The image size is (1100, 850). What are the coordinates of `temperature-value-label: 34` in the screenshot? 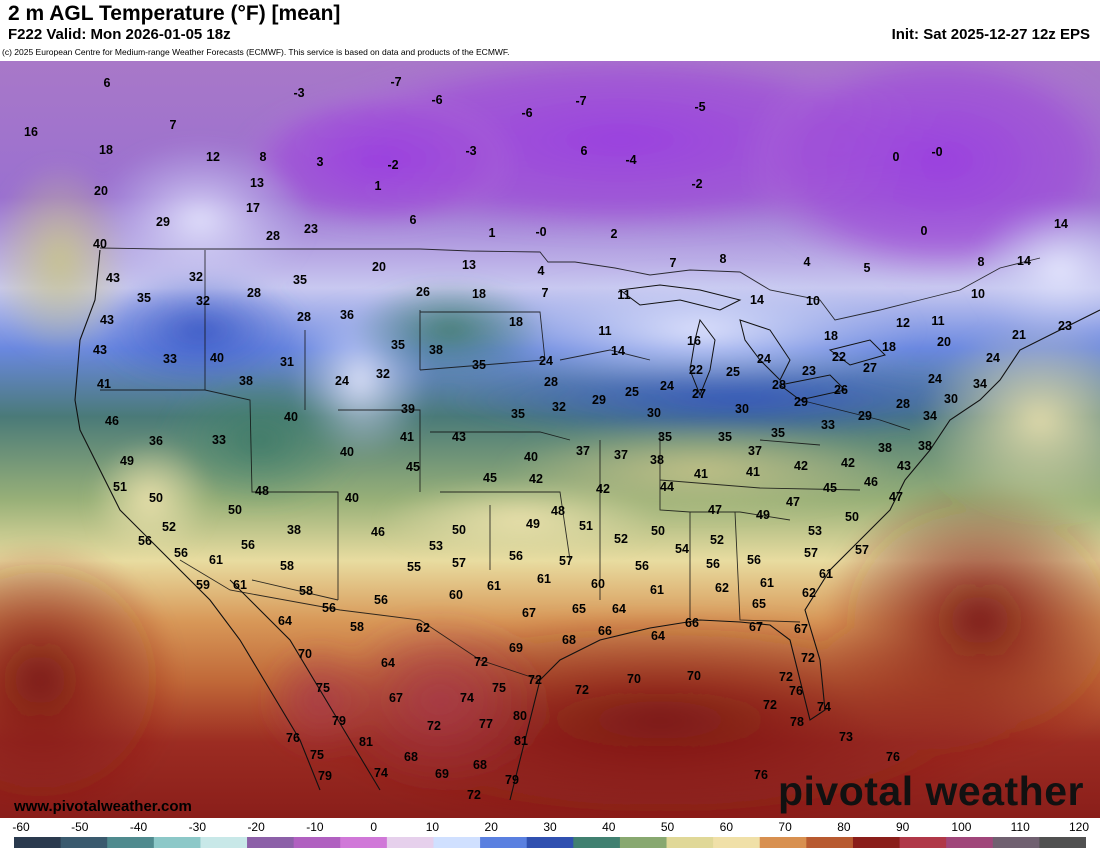 It's located at (980, 384).